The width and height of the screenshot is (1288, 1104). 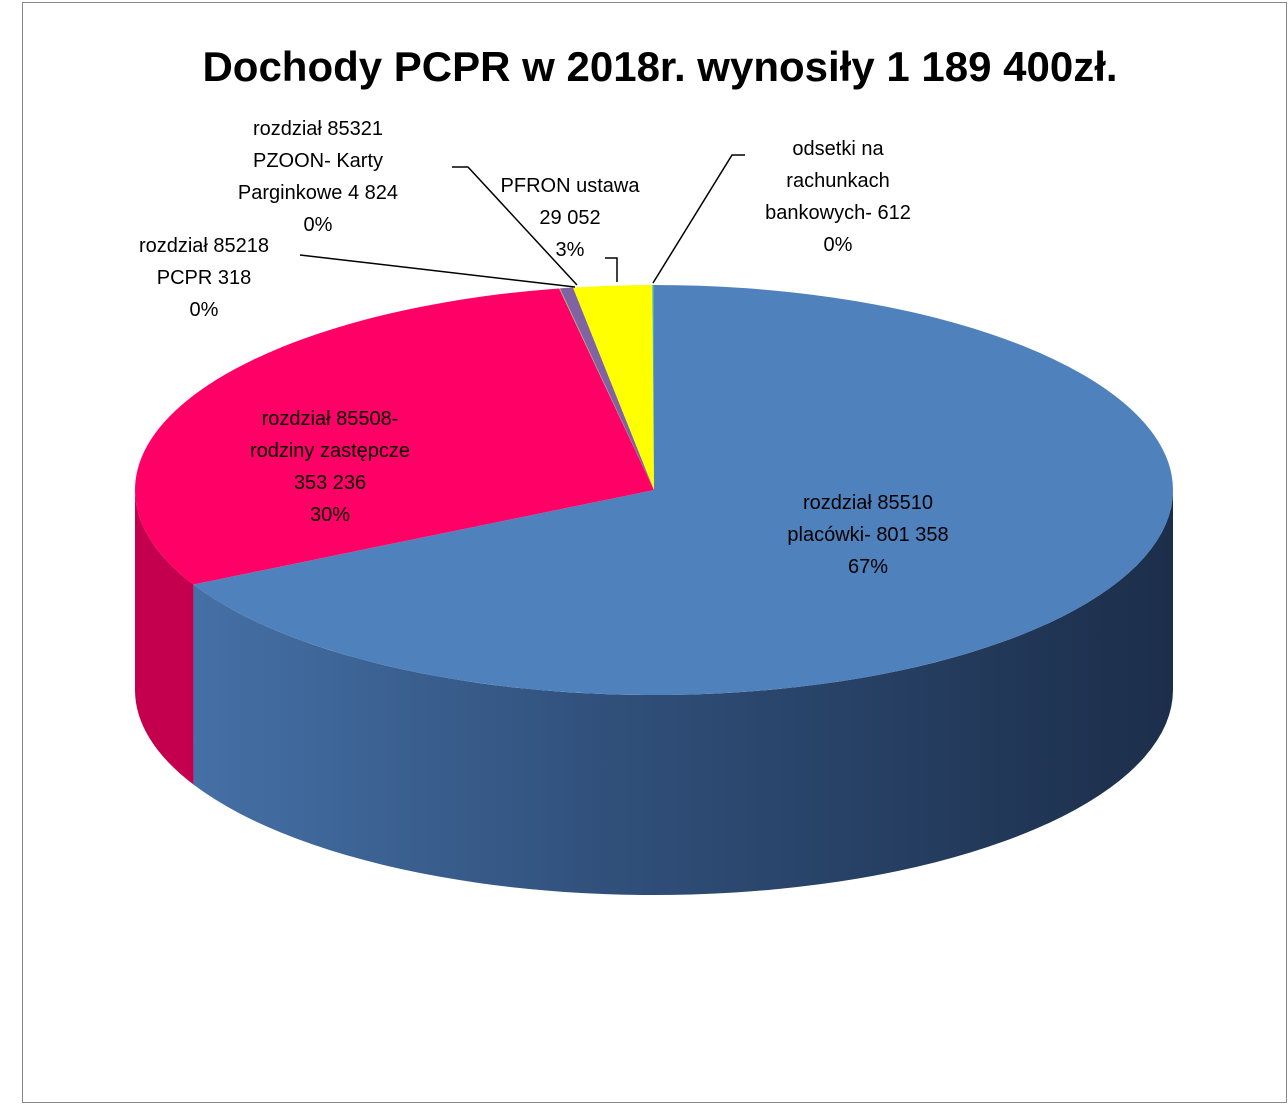 I want to click on category: rozdział 85508- rodziny zastępcze, so click(x=330, y=435).